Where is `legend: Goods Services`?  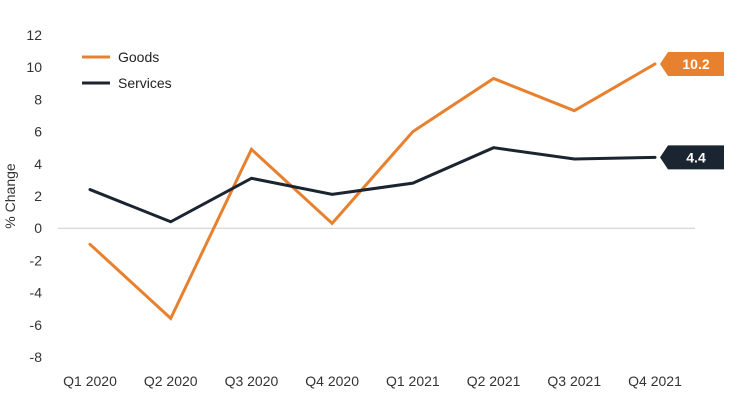
legend: Goods Services is located at coordinates (127, 70).